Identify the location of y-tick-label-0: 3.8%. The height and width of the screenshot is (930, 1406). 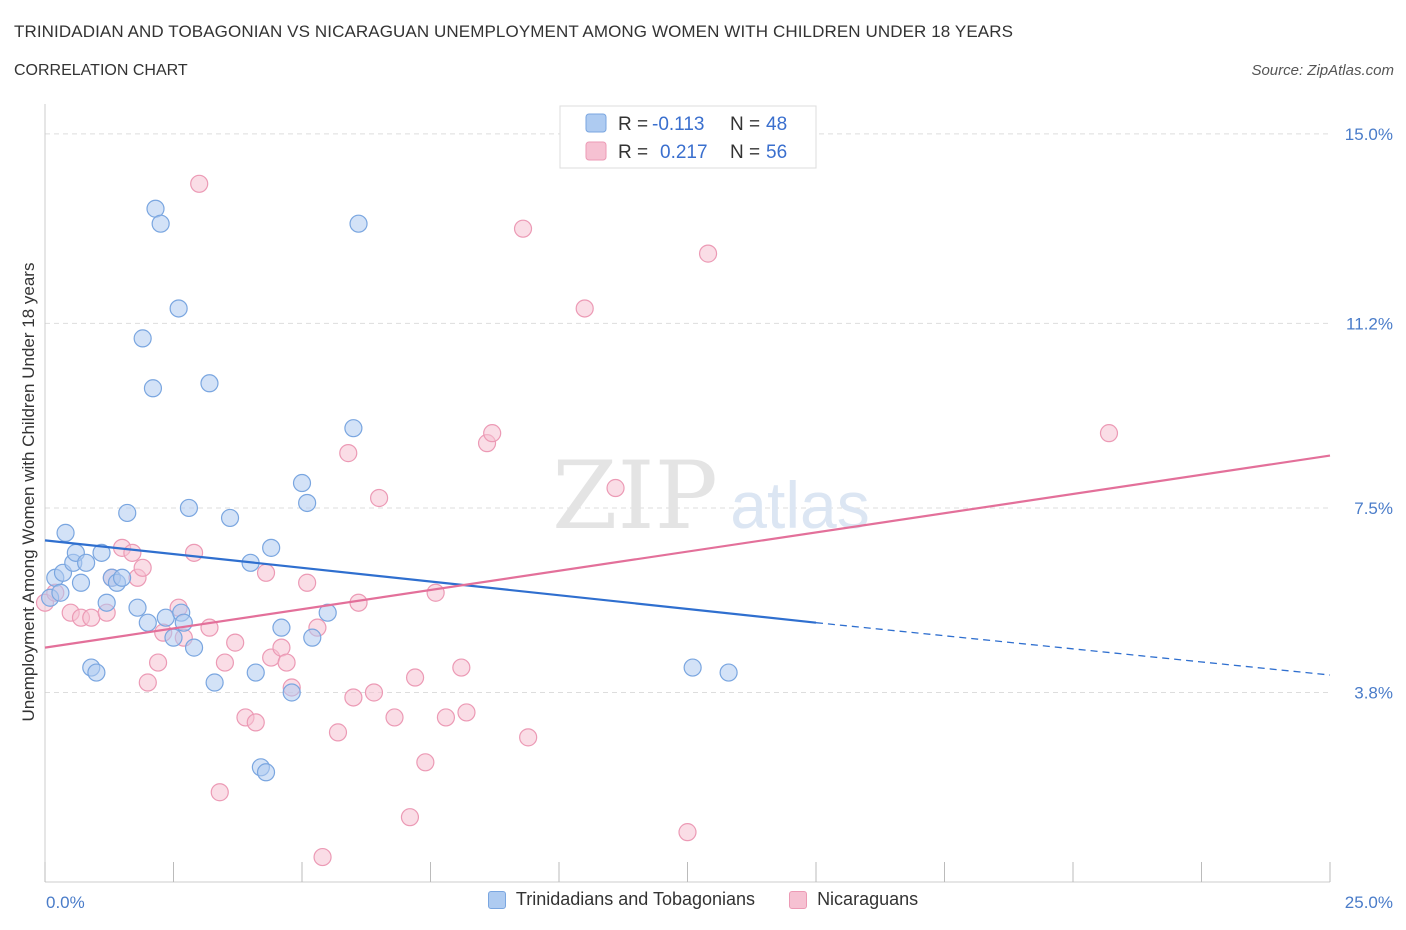
(1373, 692).